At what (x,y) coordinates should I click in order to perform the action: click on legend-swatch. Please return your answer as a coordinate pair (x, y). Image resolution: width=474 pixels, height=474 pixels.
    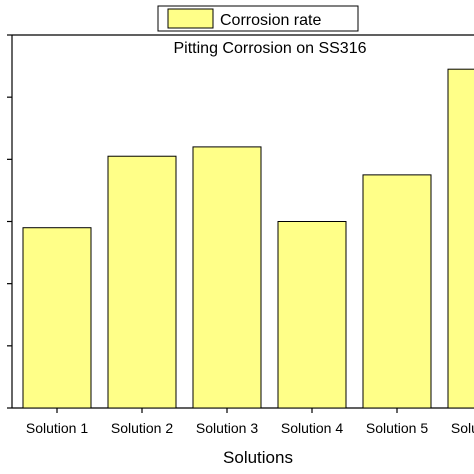
    Looking at the image, I should click on (190, 18).